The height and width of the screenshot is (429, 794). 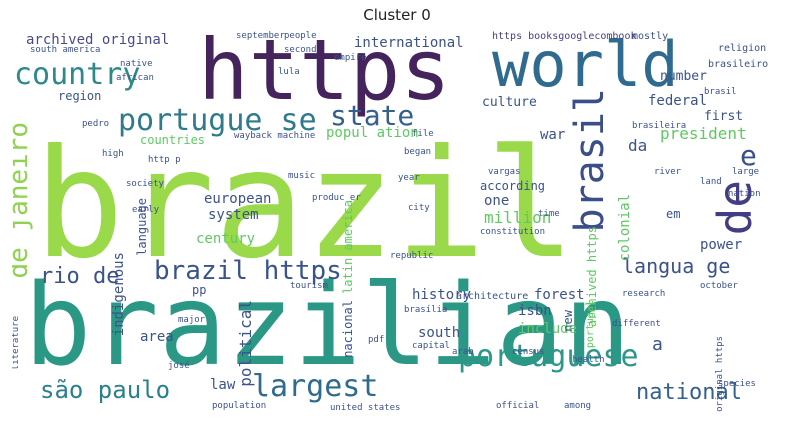 I want to click on word-cloud-word: mostly, so click(x=650, y=36).